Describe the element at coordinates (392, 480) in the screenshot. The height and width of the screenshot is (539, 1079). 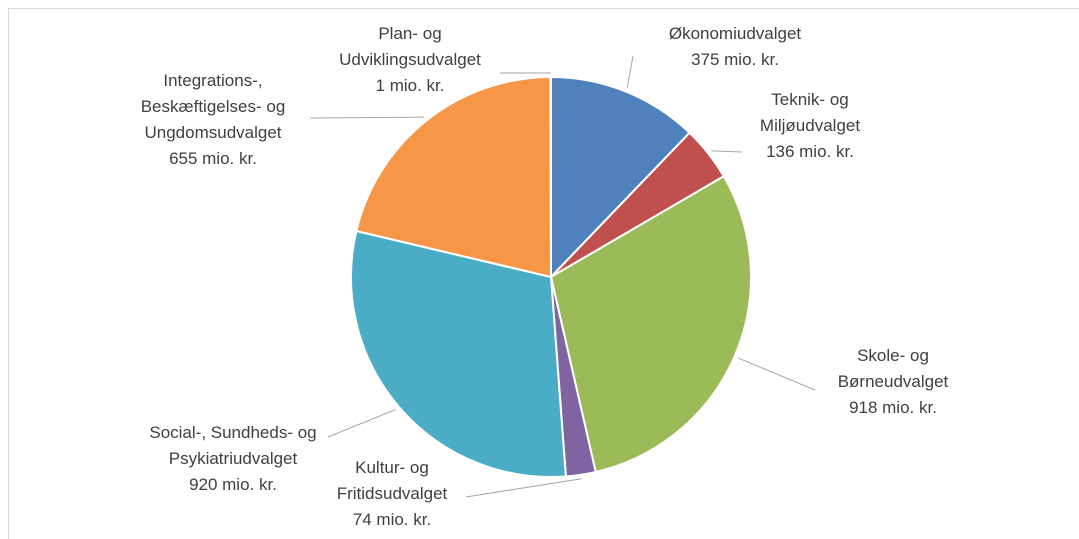
I see `category-label: Kultur- og Fritidsudvalget` at that location.